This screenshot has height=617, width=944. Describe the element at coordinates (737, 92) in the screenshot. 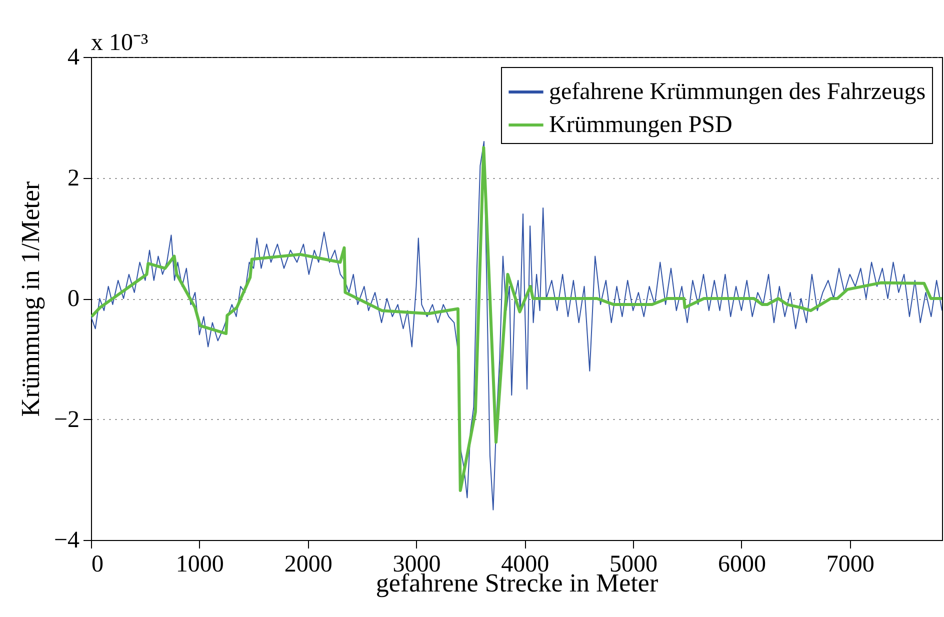

I see `legend-label: gefahrene Krümmungen des Fahrzeugs` at that location.